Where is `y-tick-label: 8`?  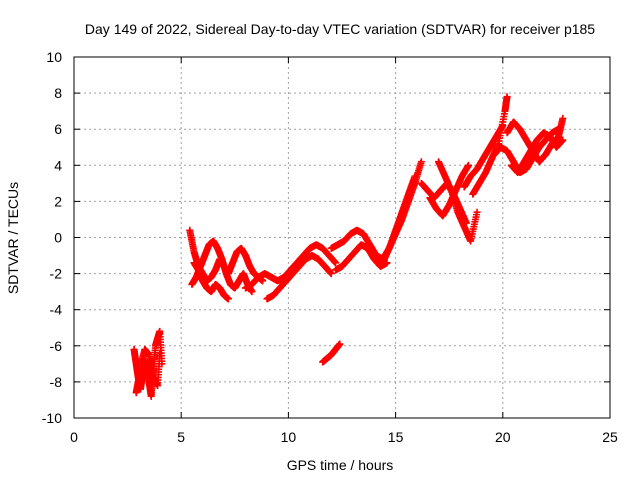 y-tick-label: 8 is located at coordinates (58, 93).